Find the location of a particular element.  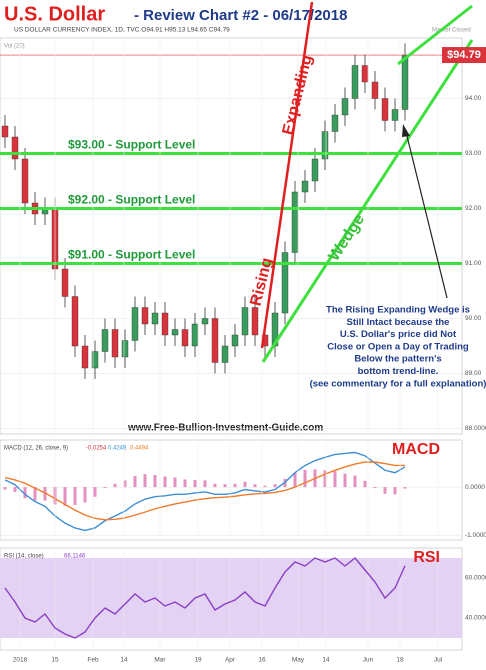

annotation: Below the pattern's is located at coordinates (397, 359).